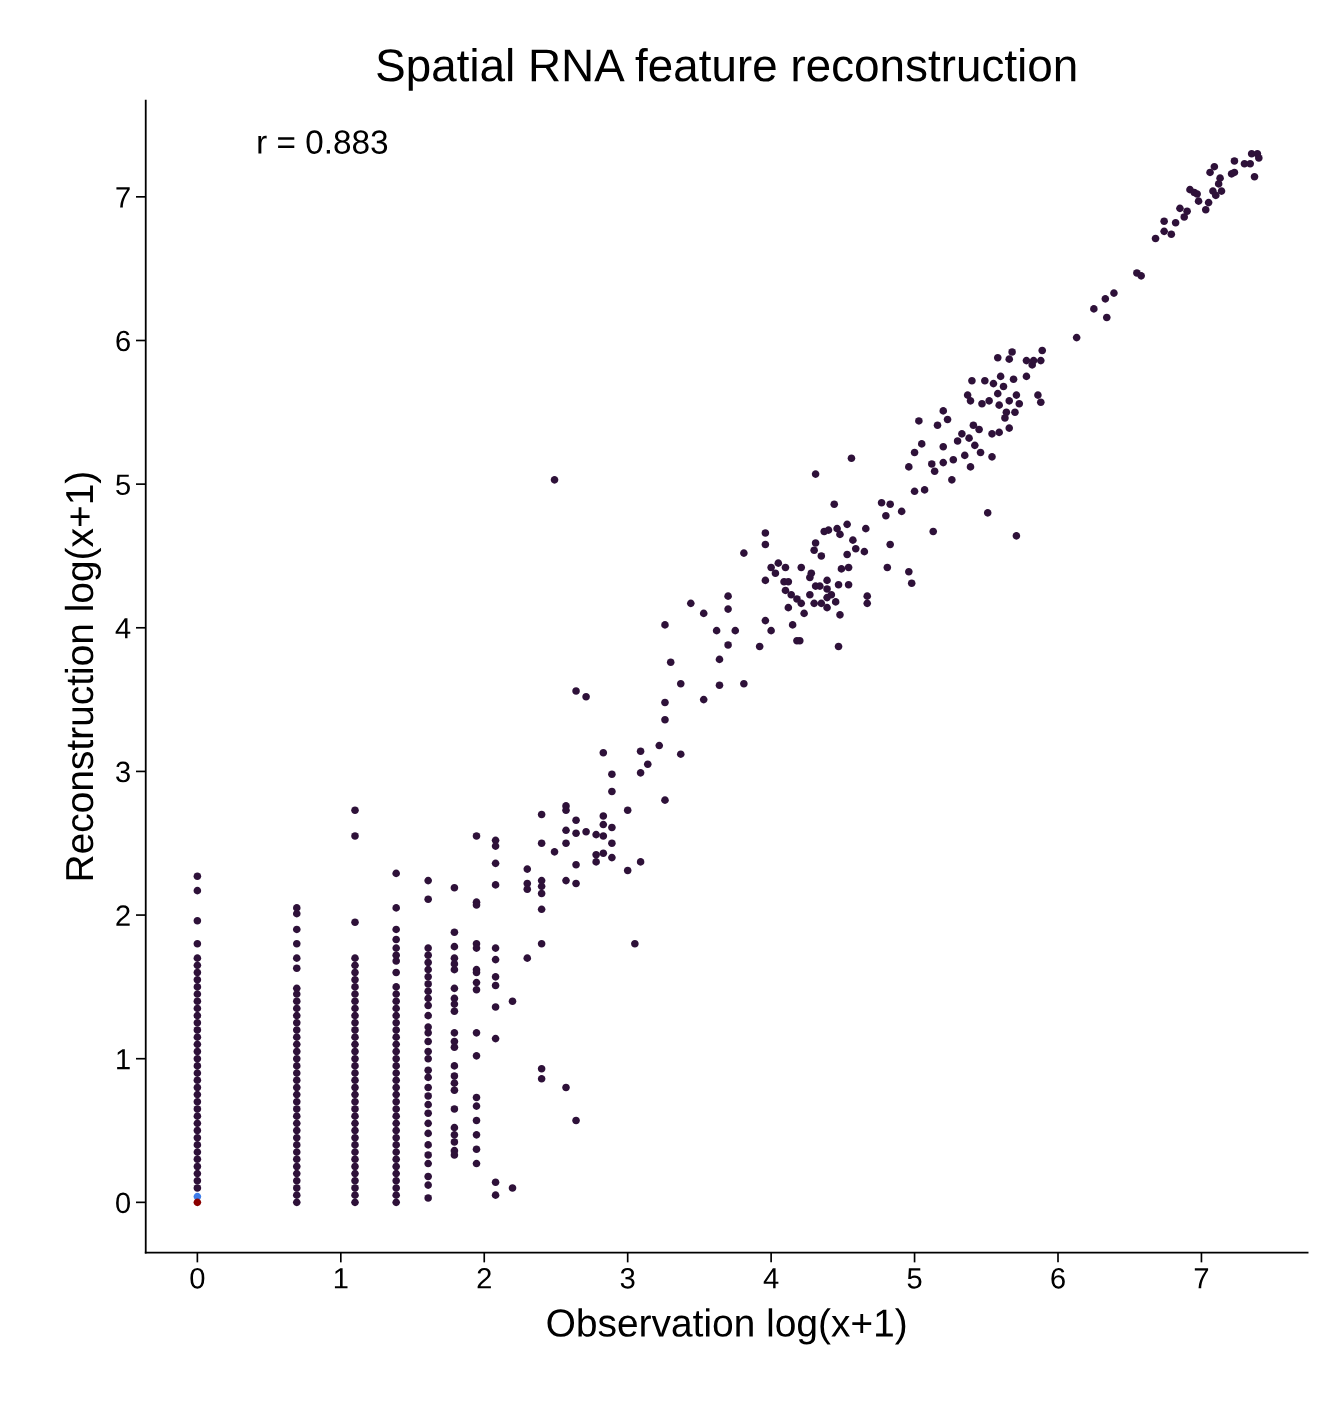  Describe the element at coordinates (197, 1278) in the screenshot. I see `x-tick-label: 0` at that location.